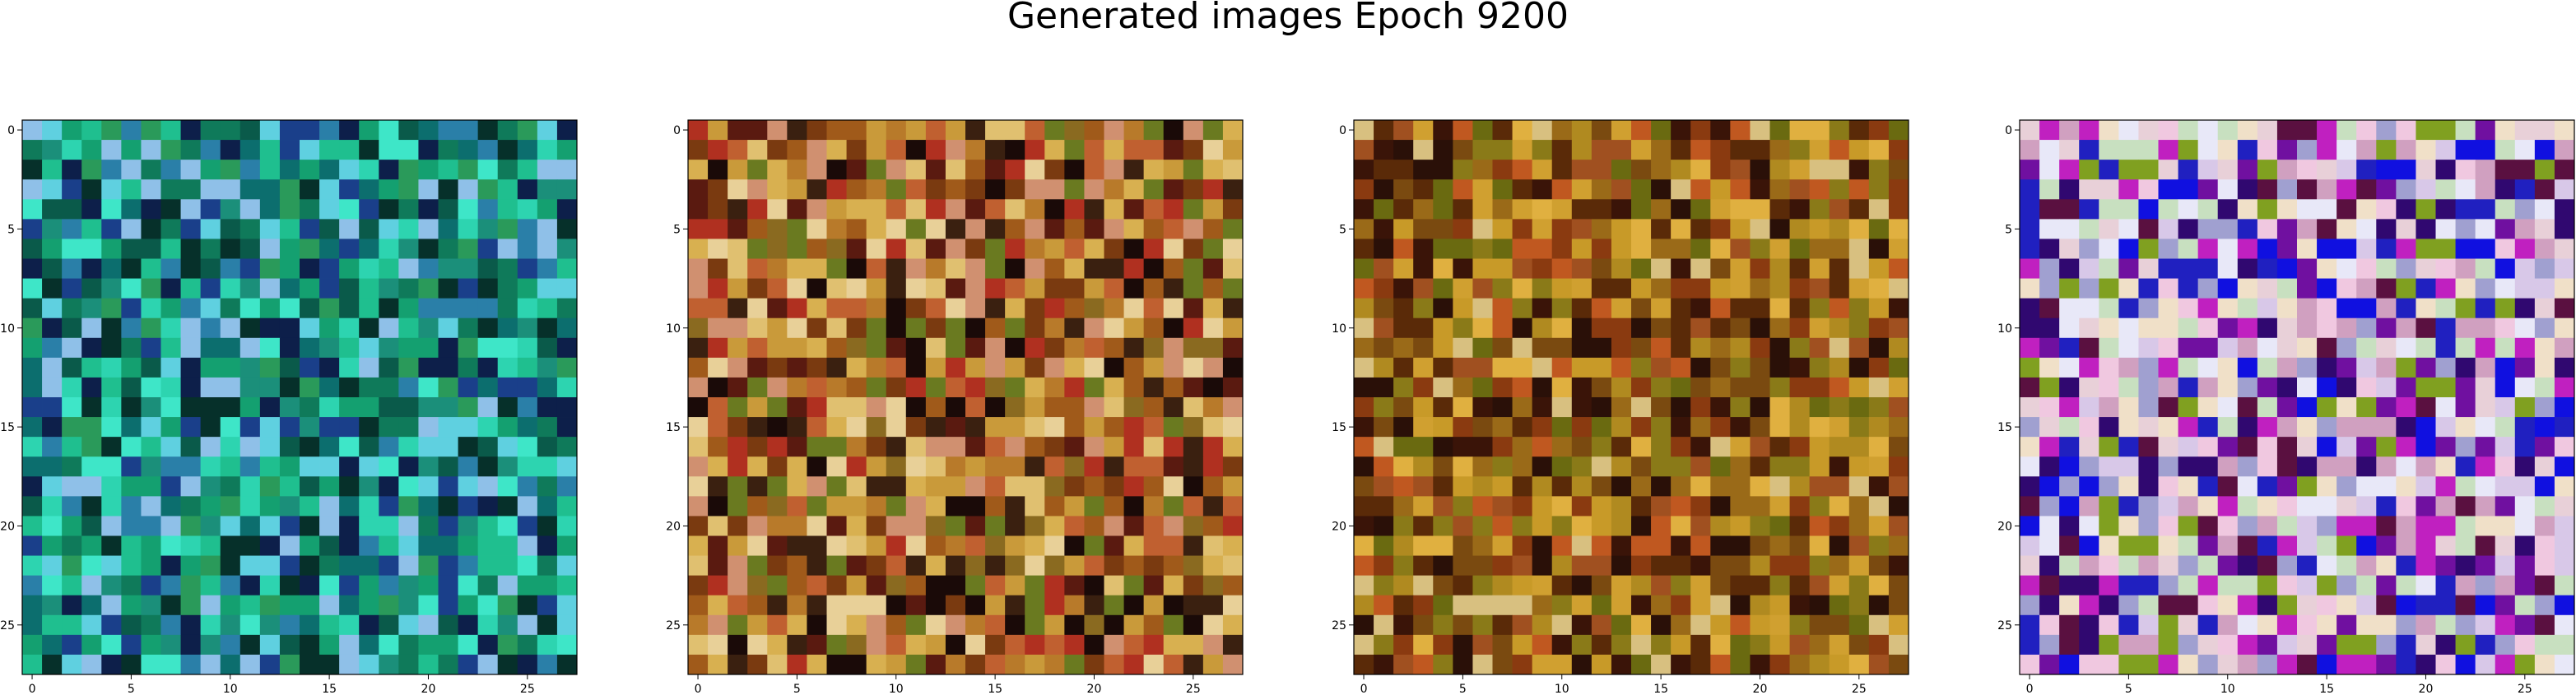 Image resolution: width=2576 pixels, height=695 pixels. What do you see at coordinates (797, 689) in the screenshot?
I see `x-tick-label: 5` at bounding box center [797, 689].